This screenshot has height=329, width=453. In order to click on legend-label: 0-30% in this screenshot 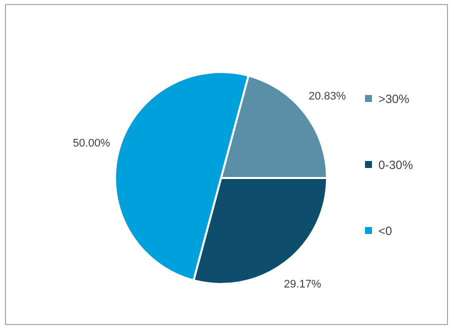, I will do `click(395, 165)`.